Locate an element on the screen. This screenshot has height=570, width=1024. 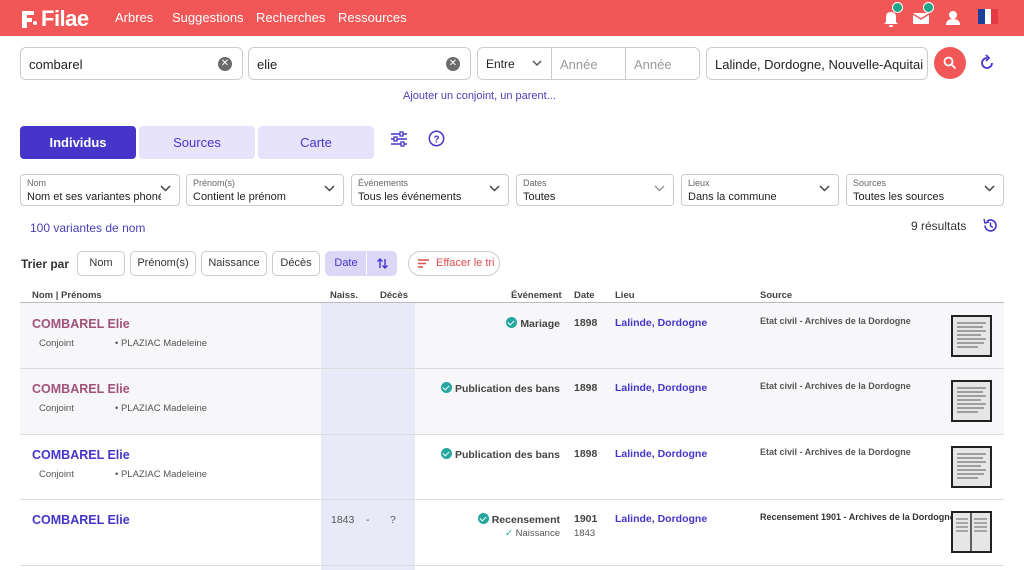
date-sort-column-highlight is located at coordinates (368, 436).